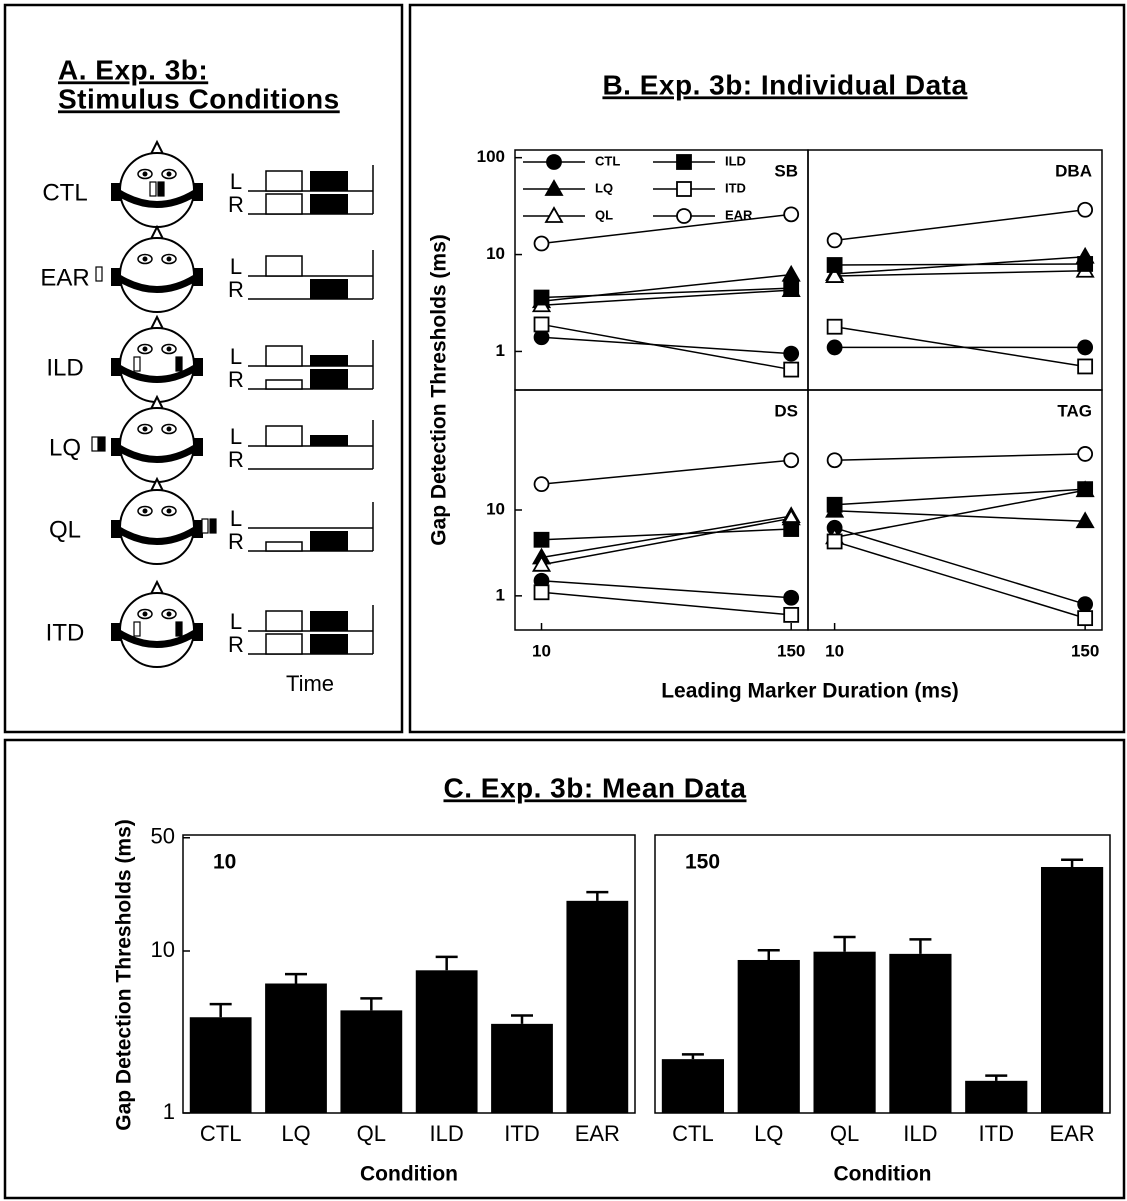 The width and height of the screenshot is (1127, 1201). I want to click on condition-label: EAR, so click(64, 277).